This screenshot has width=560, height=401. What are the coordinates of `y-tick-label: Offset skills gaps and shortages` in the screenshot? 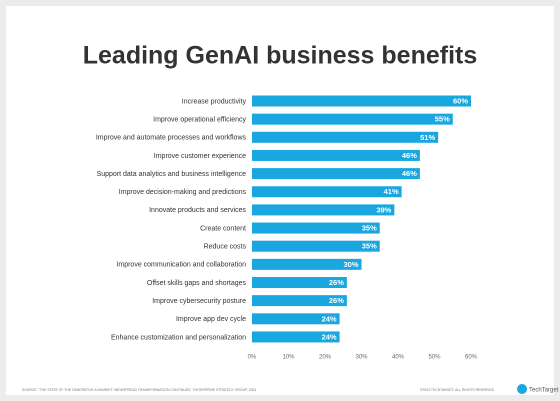 It's located at (197, 283).